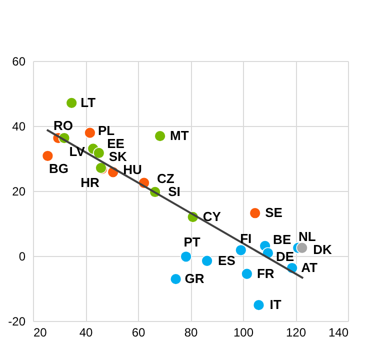 The height and width of the screenshot is (347, 382). What do you see at coordinates (58, 168) in the screenshot?
I see `annotation: BG` at bounding box center [58, 168].